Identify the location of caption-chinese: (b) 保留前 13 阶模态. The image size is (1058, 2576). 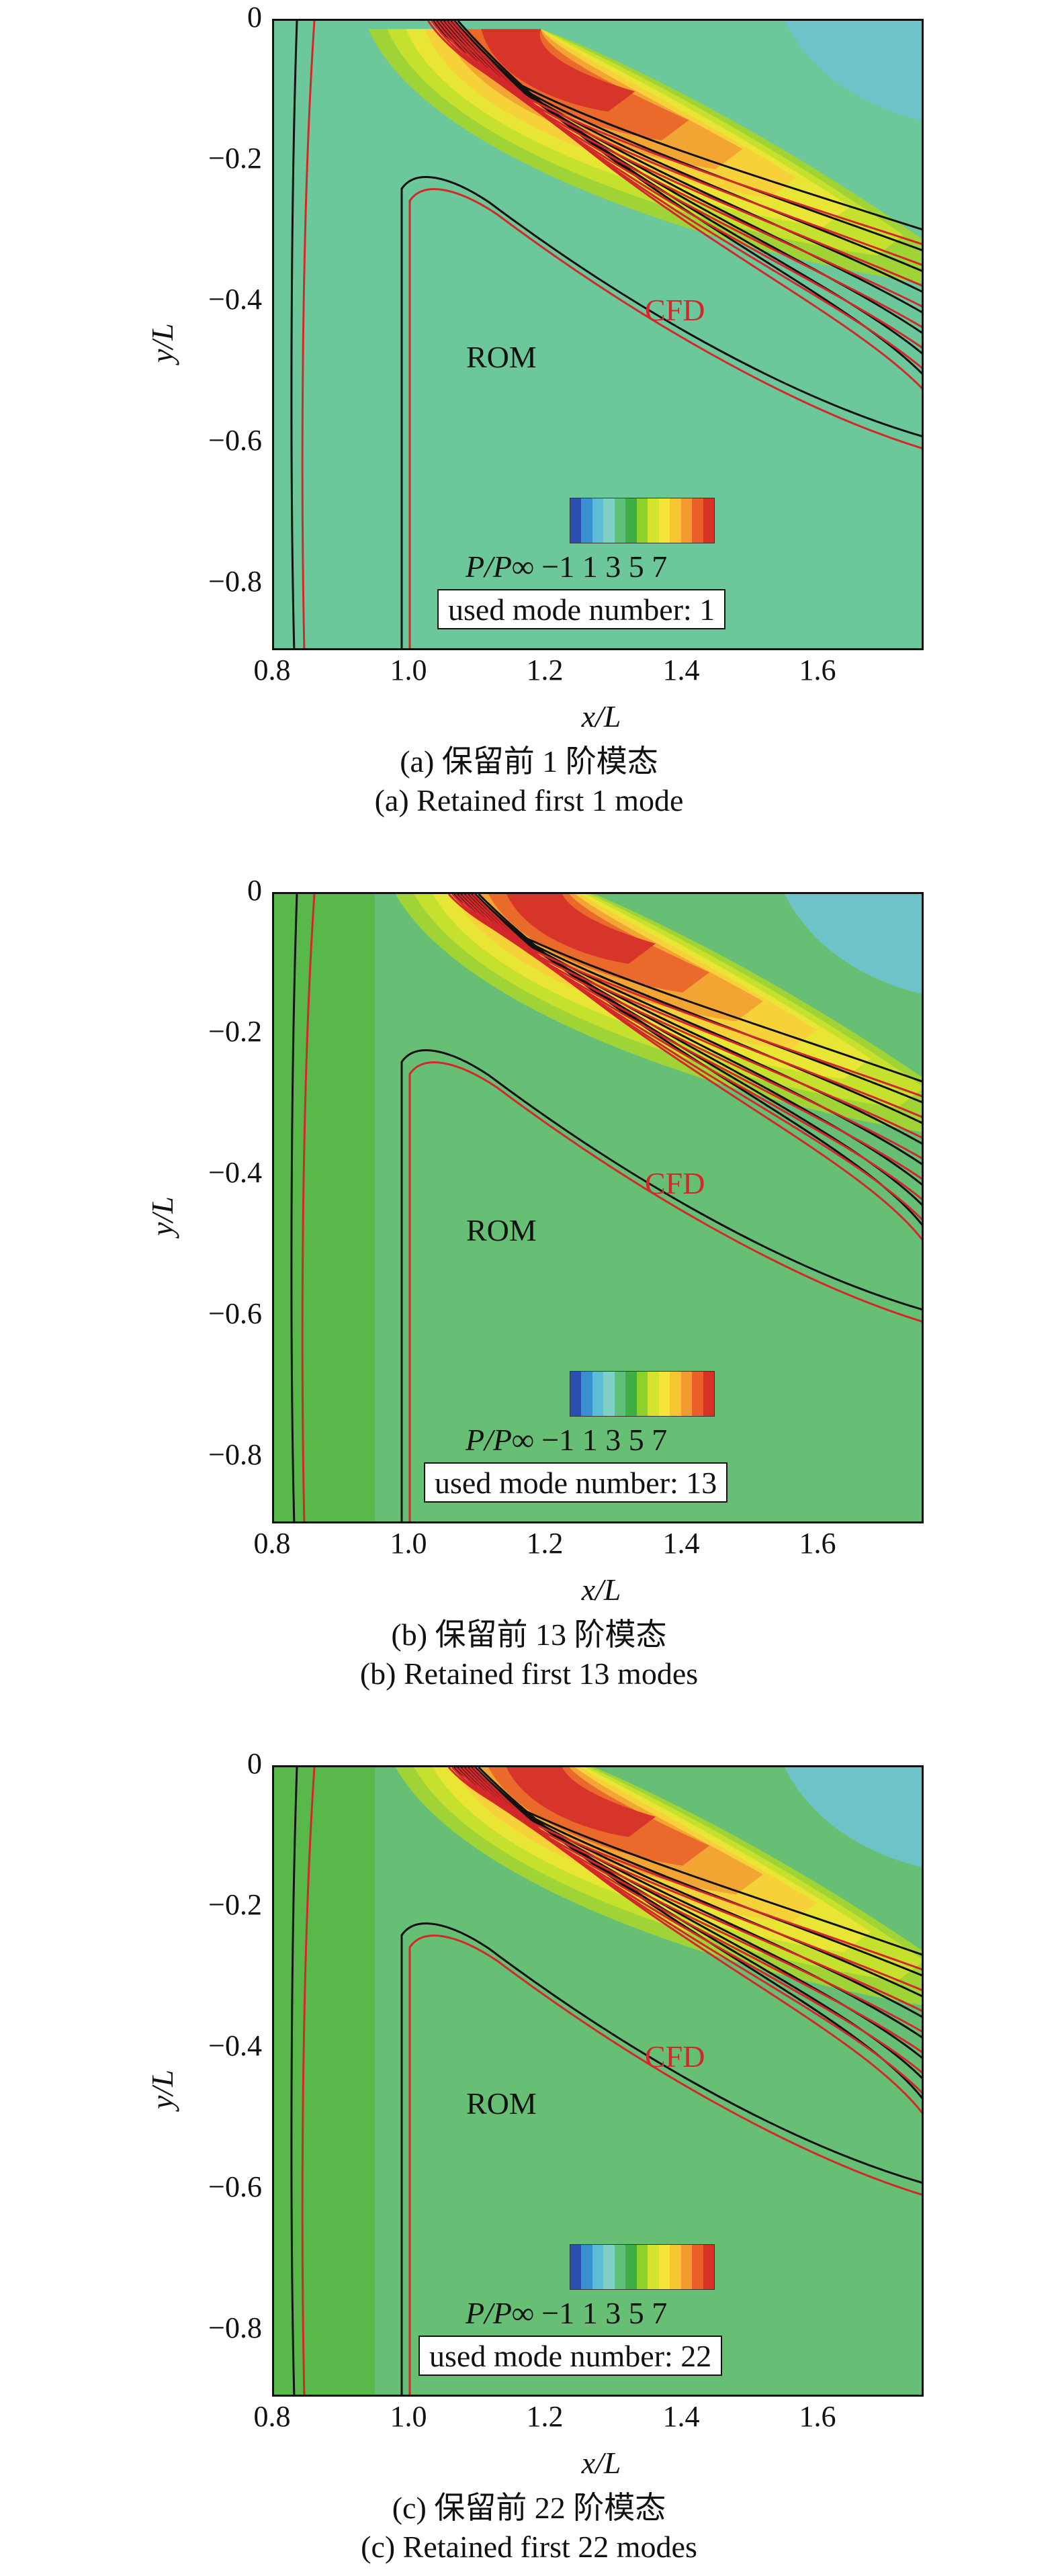
(529, 1635).